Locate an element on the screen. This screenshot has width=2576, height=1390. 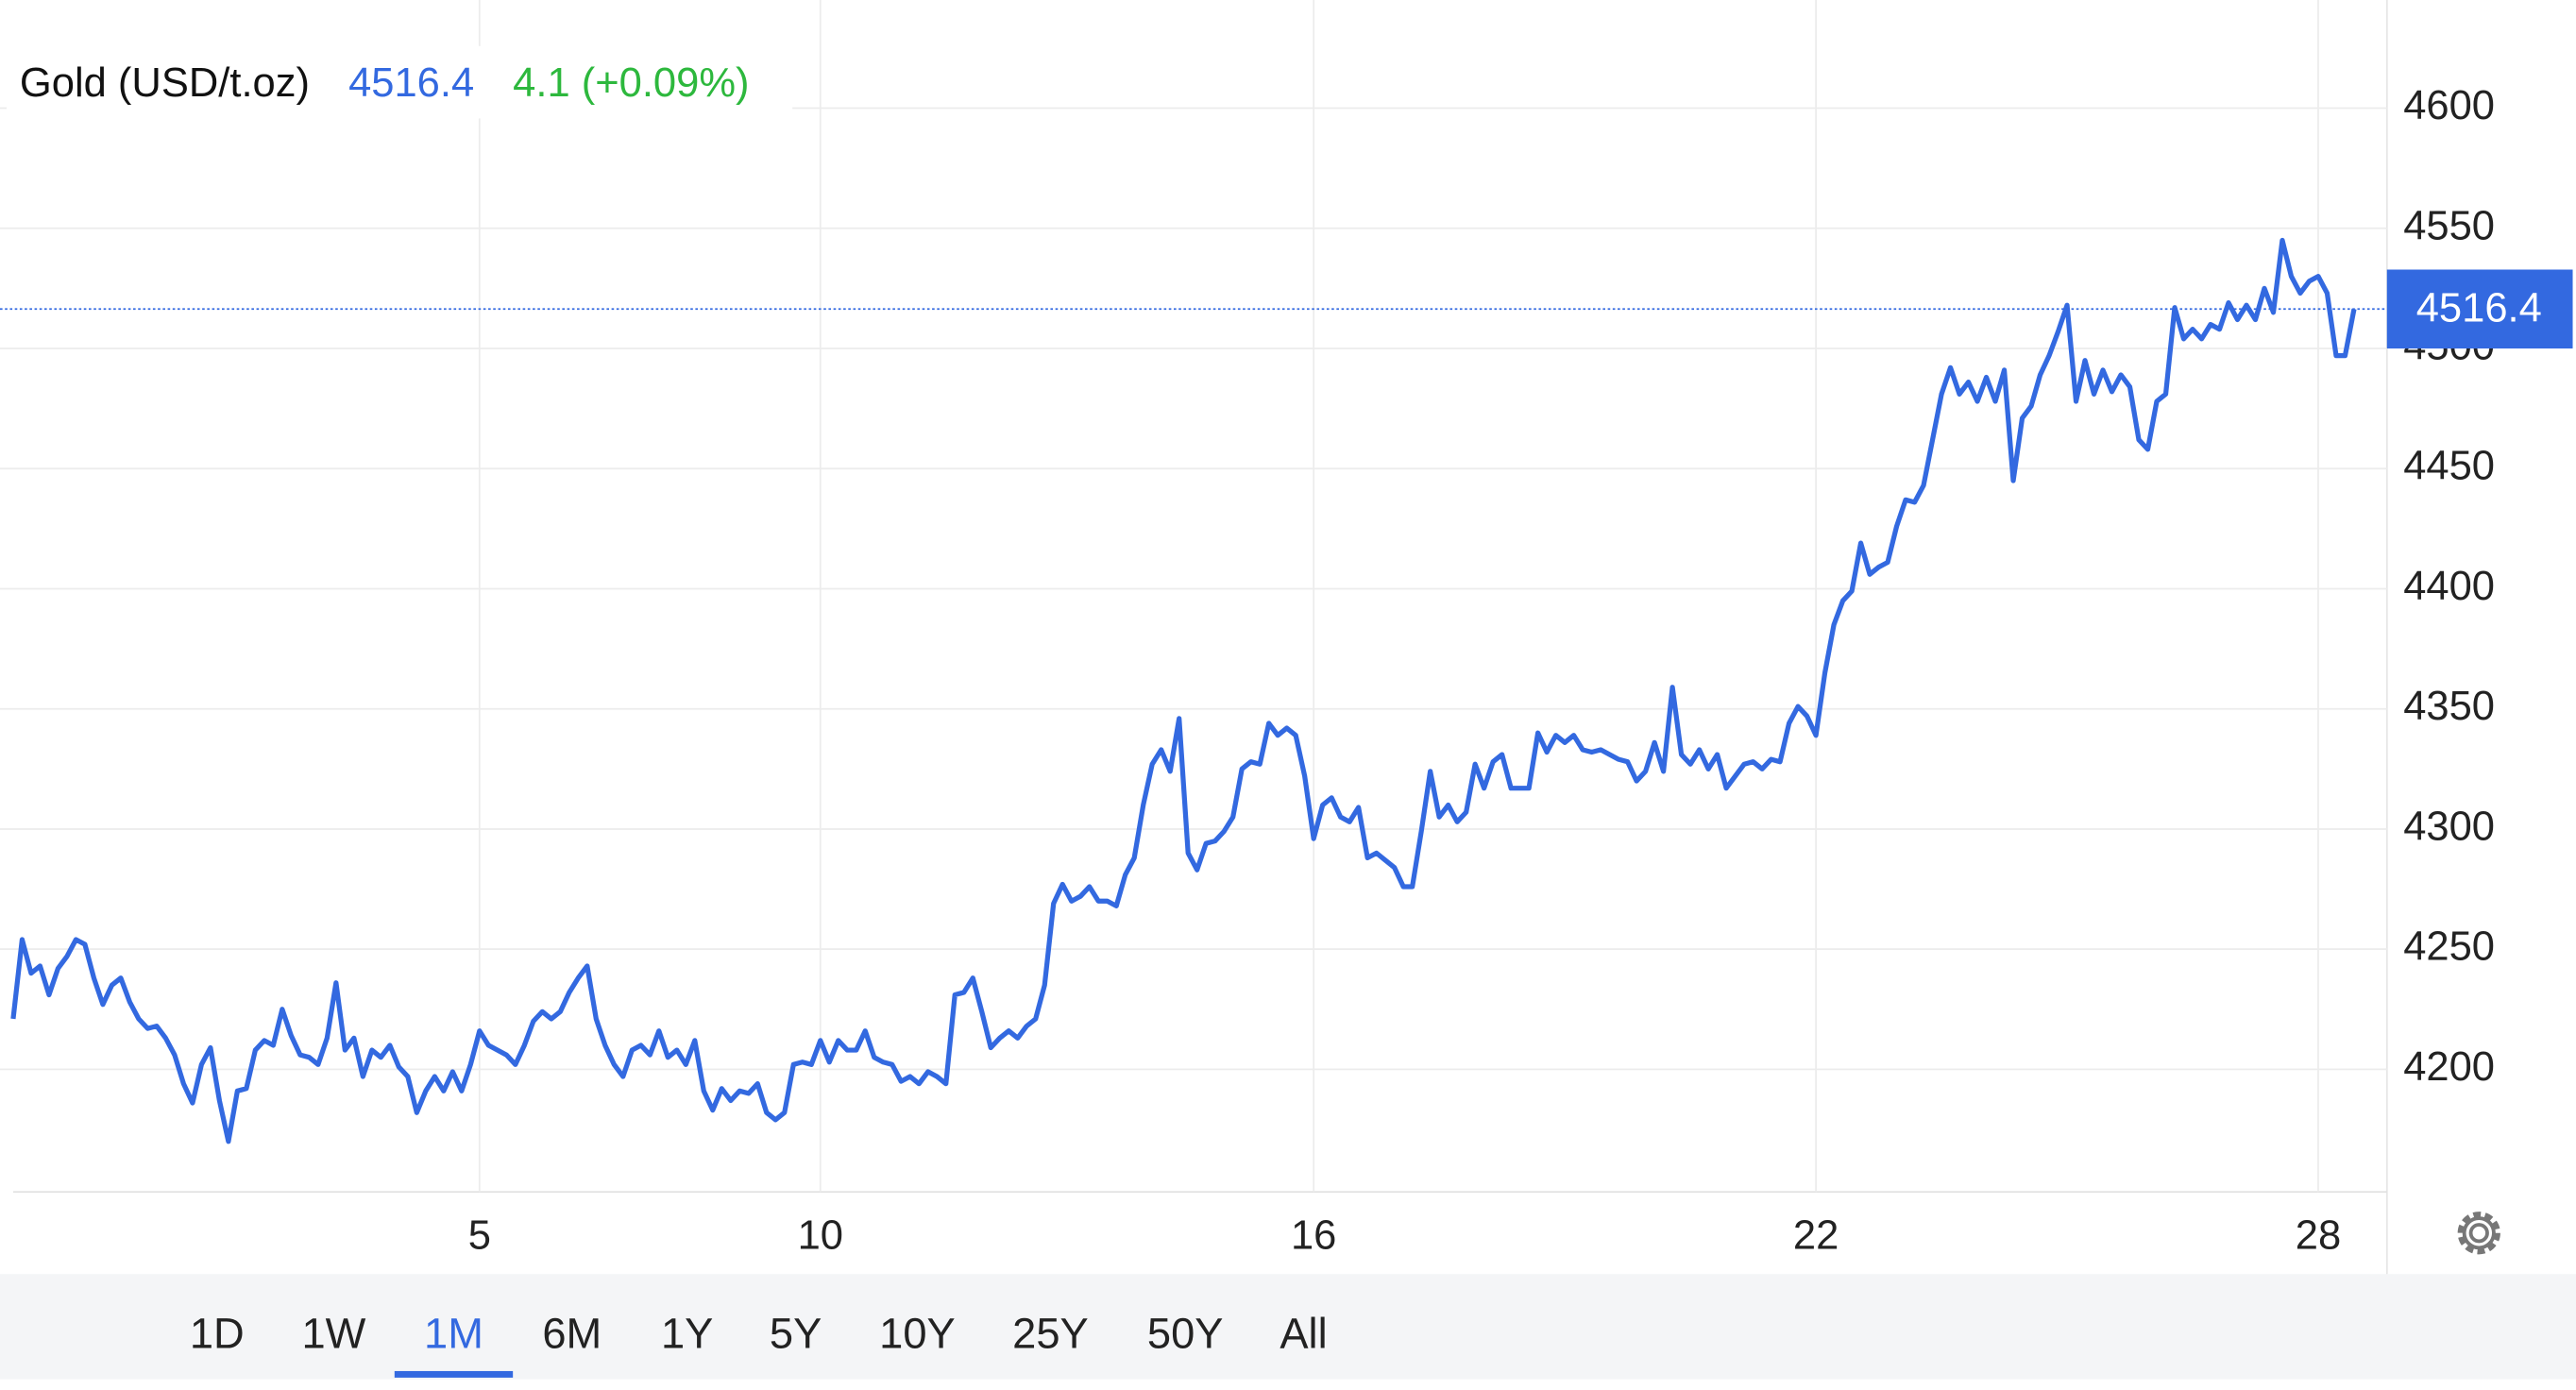
range-button: 25Y is located at coordinates (1050, 1333).